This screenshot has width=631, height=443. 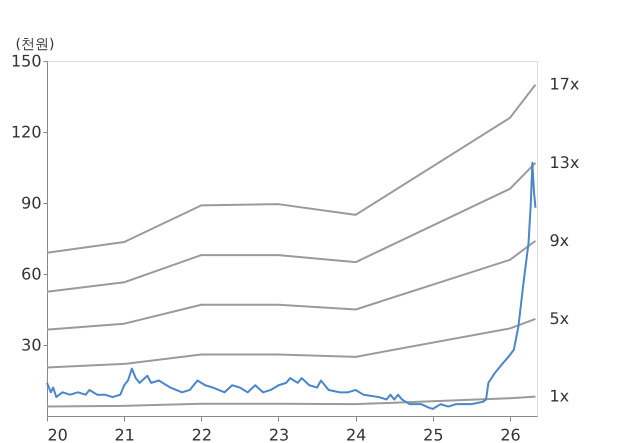 I want to click on x-tick-label: 23, so click(x=279, y=434).